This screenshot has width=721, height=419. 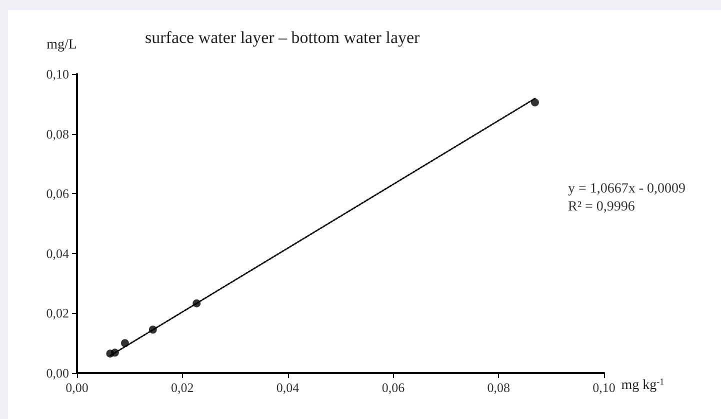 What do you see at coordinates (604, 387) in the screenshot?
I see `x-tick-label: 0,10` at bounding box center [604, 387].